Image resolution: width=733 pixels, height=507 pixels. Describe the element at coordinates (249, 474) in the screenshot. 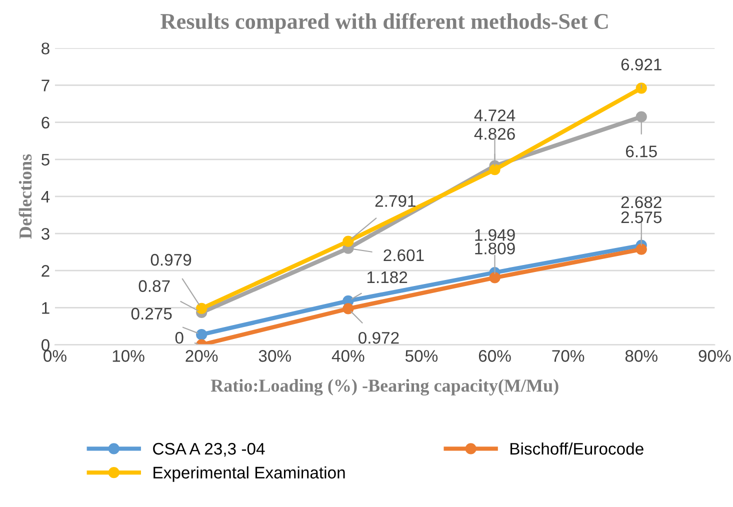

I see `legend-label: Experimental Examination` at that location.